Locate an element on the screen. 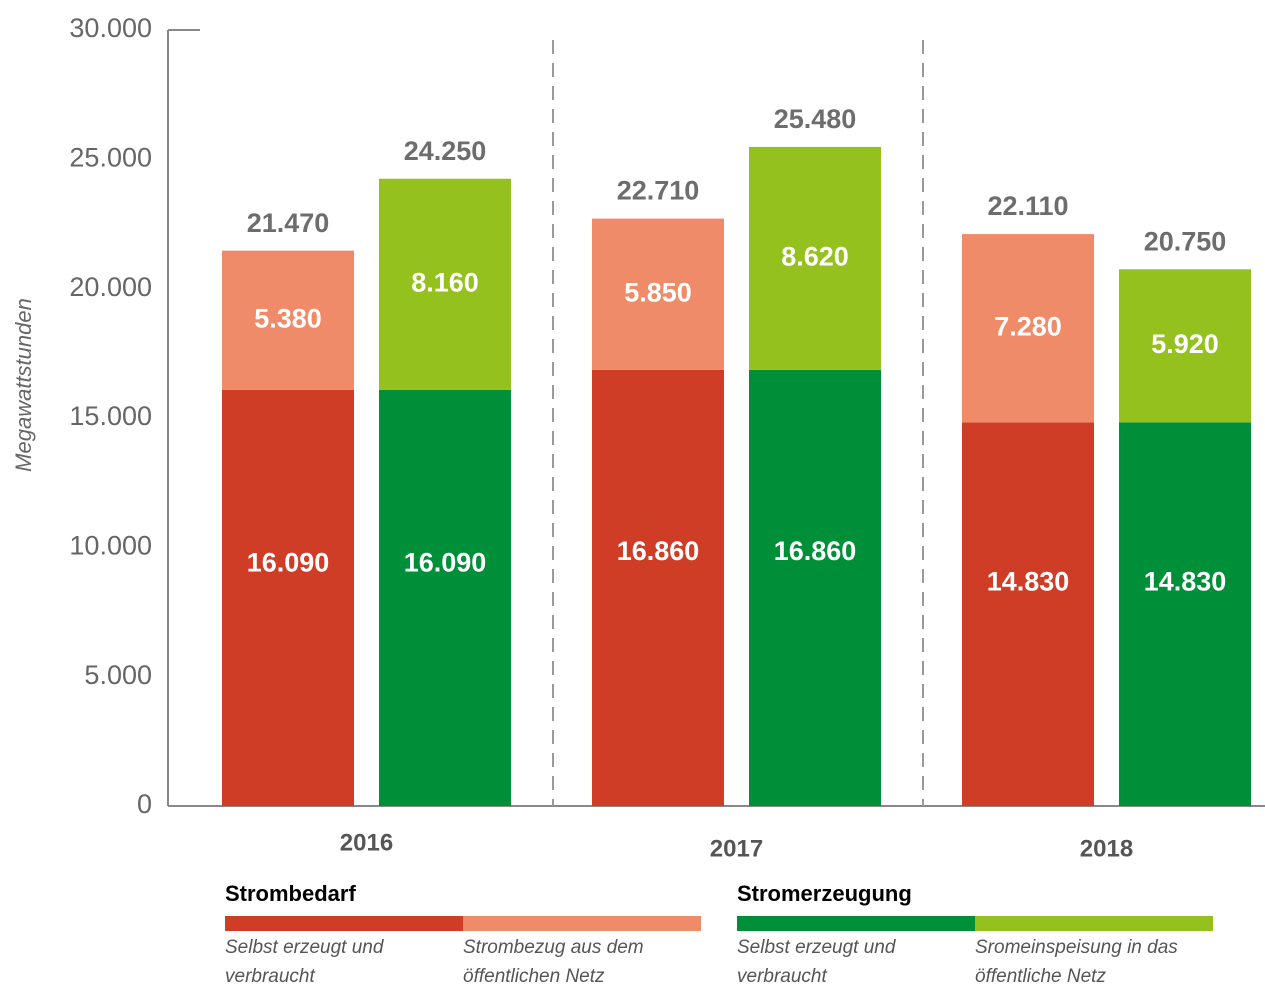  total-label: 20.750 is located at coordinates (1185, 241).